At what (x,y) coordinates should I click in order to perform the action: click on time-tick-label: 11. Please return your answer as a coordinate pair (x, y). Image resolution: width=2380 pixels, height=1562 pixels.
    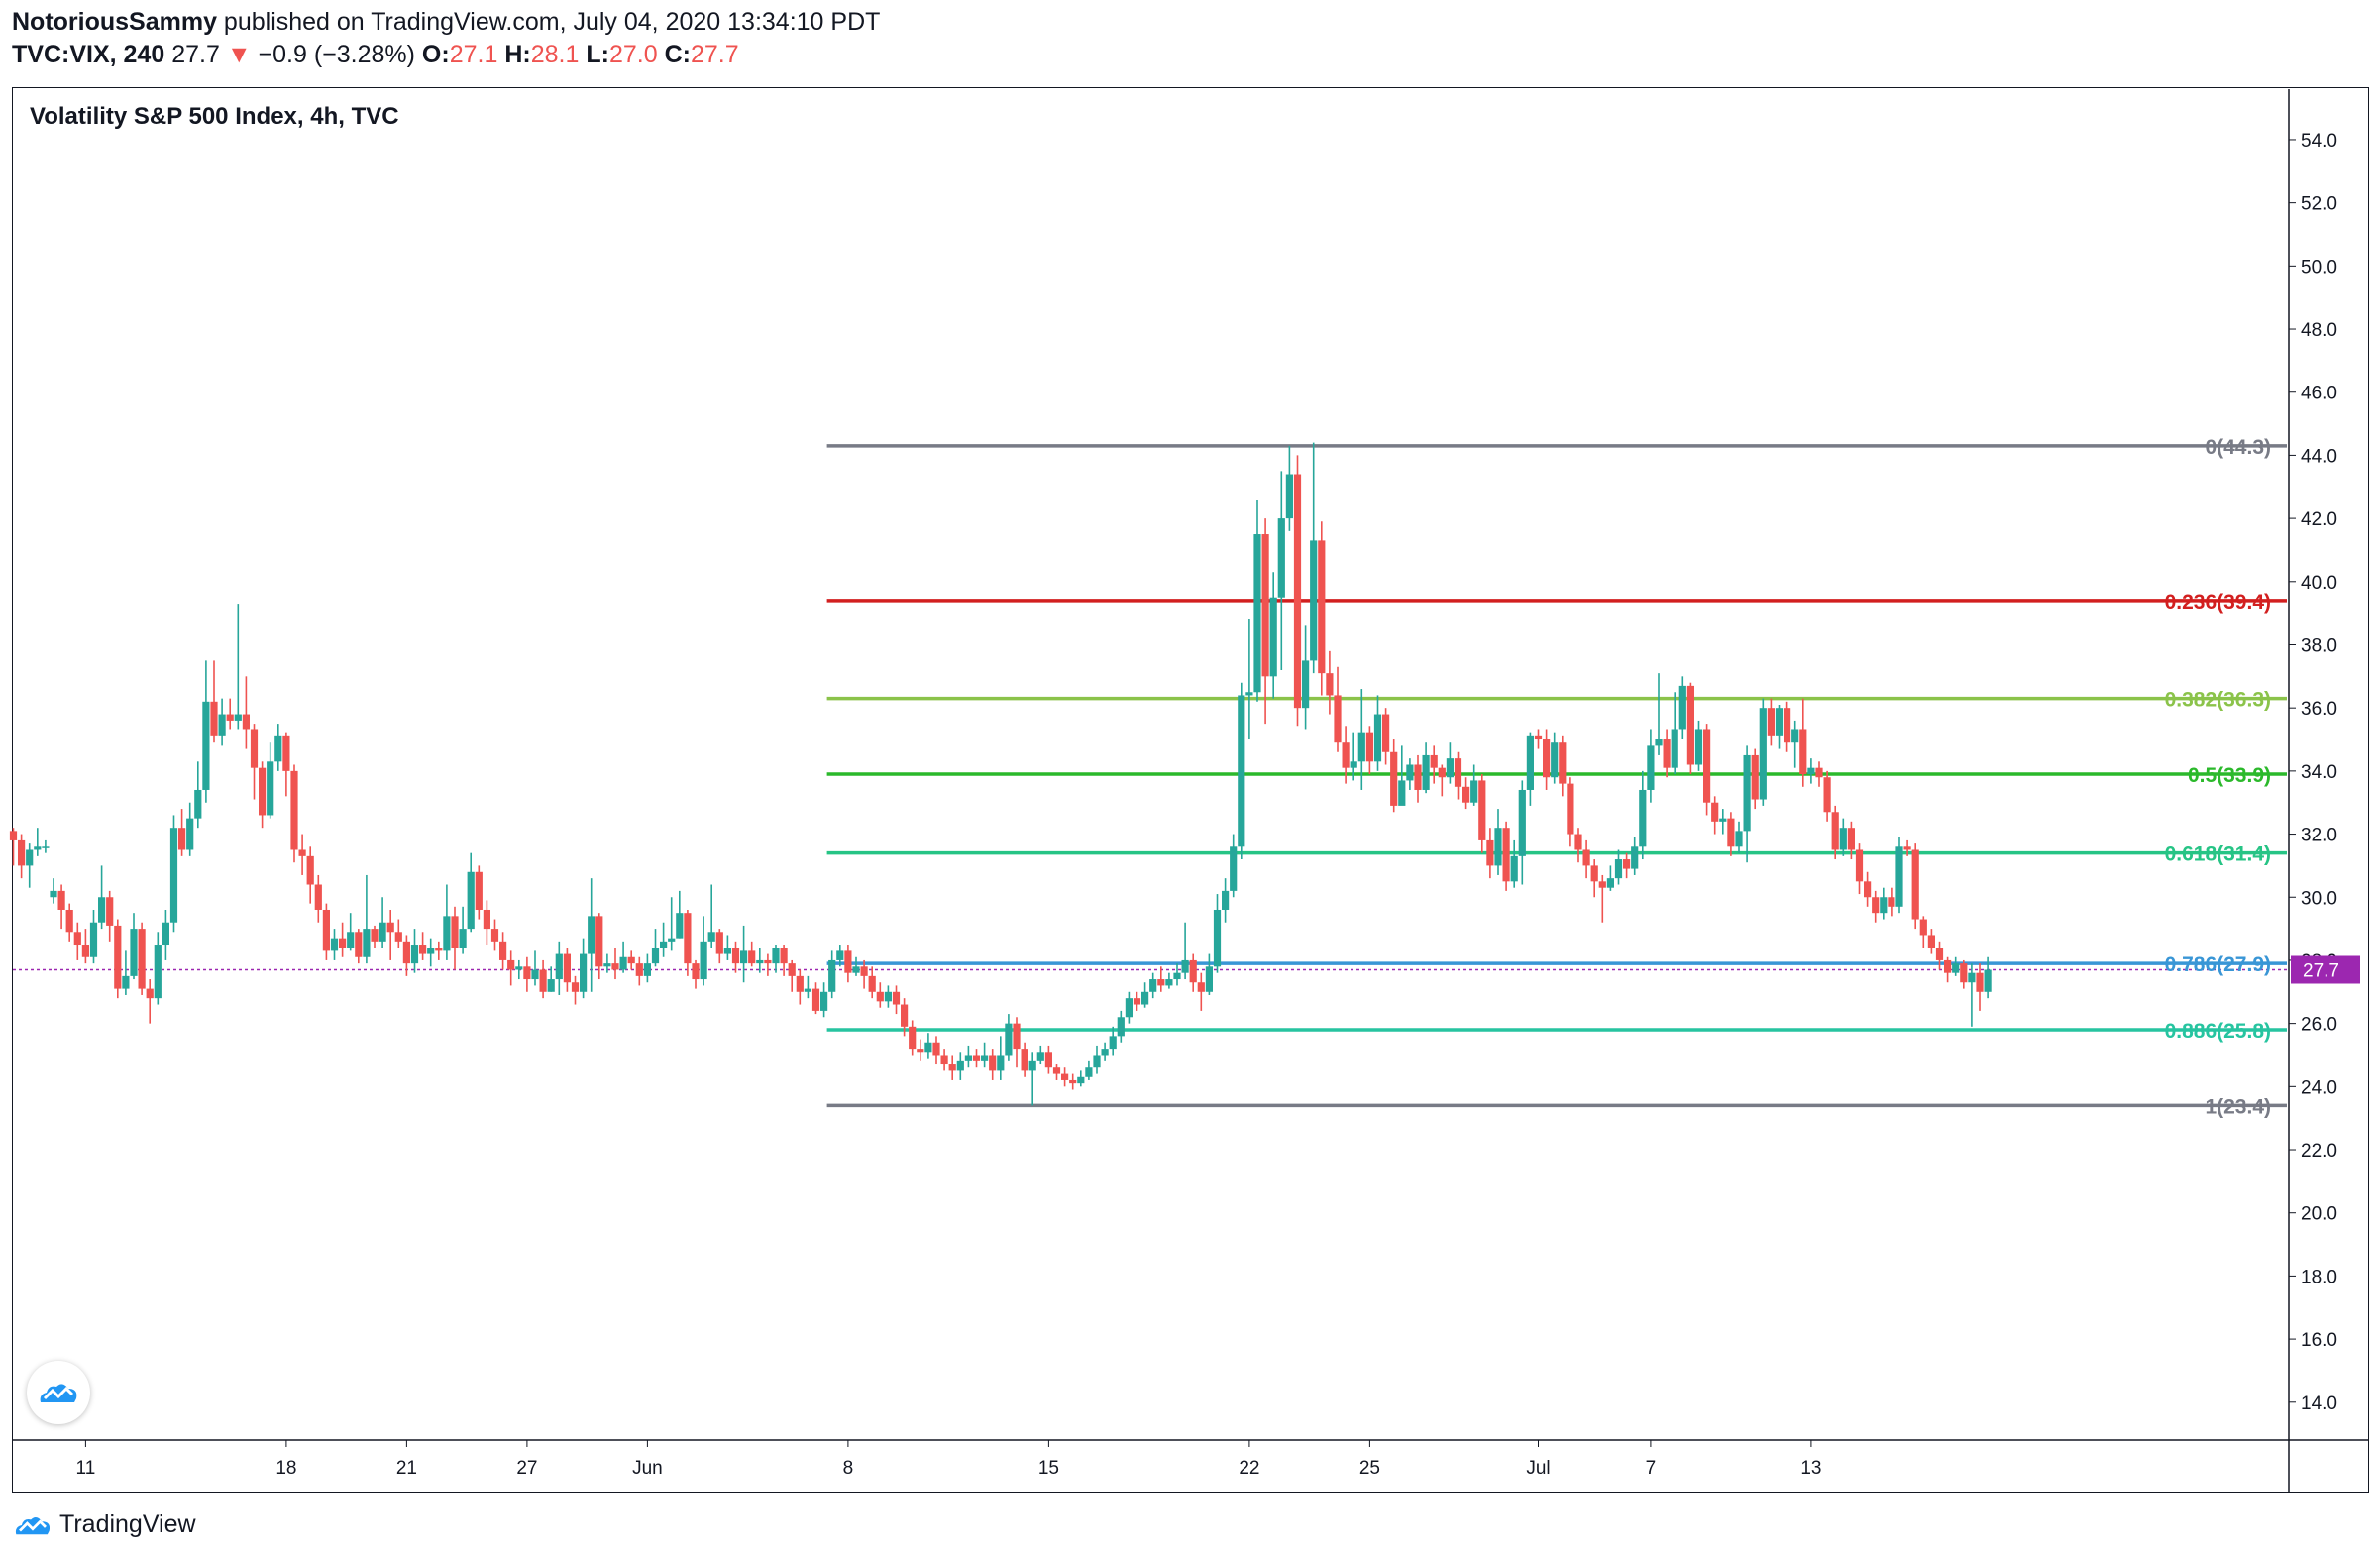
    Looking at the image, I should click on (86, 1468).